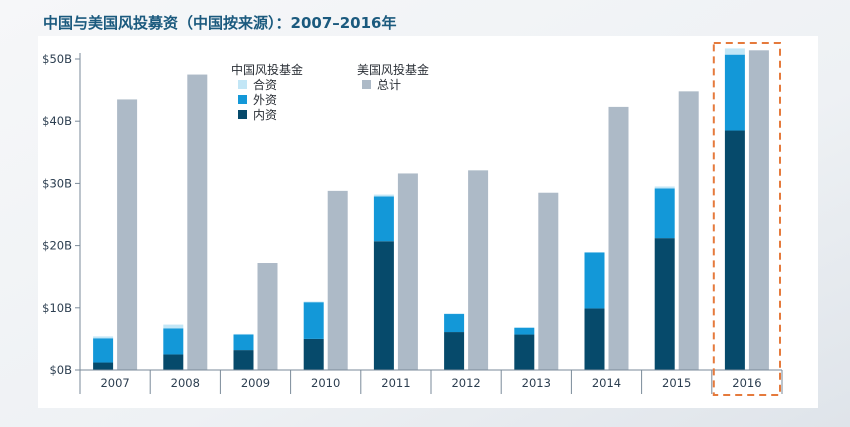 Image resolution: width=850 pixels, height=427 pixels. I want to click on legend-swatch-domestic, so click(242, 114).